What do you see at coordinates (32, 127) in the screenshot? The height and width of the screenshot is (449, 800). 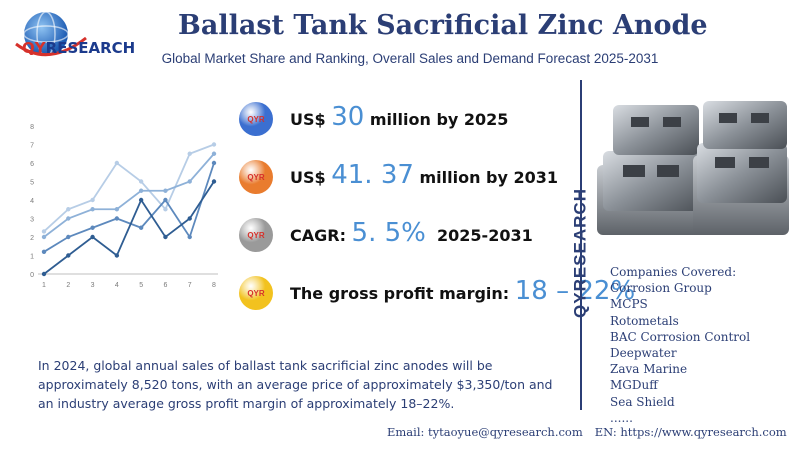 I see `y-tick-label: 8` at bounding box center [32, 127].